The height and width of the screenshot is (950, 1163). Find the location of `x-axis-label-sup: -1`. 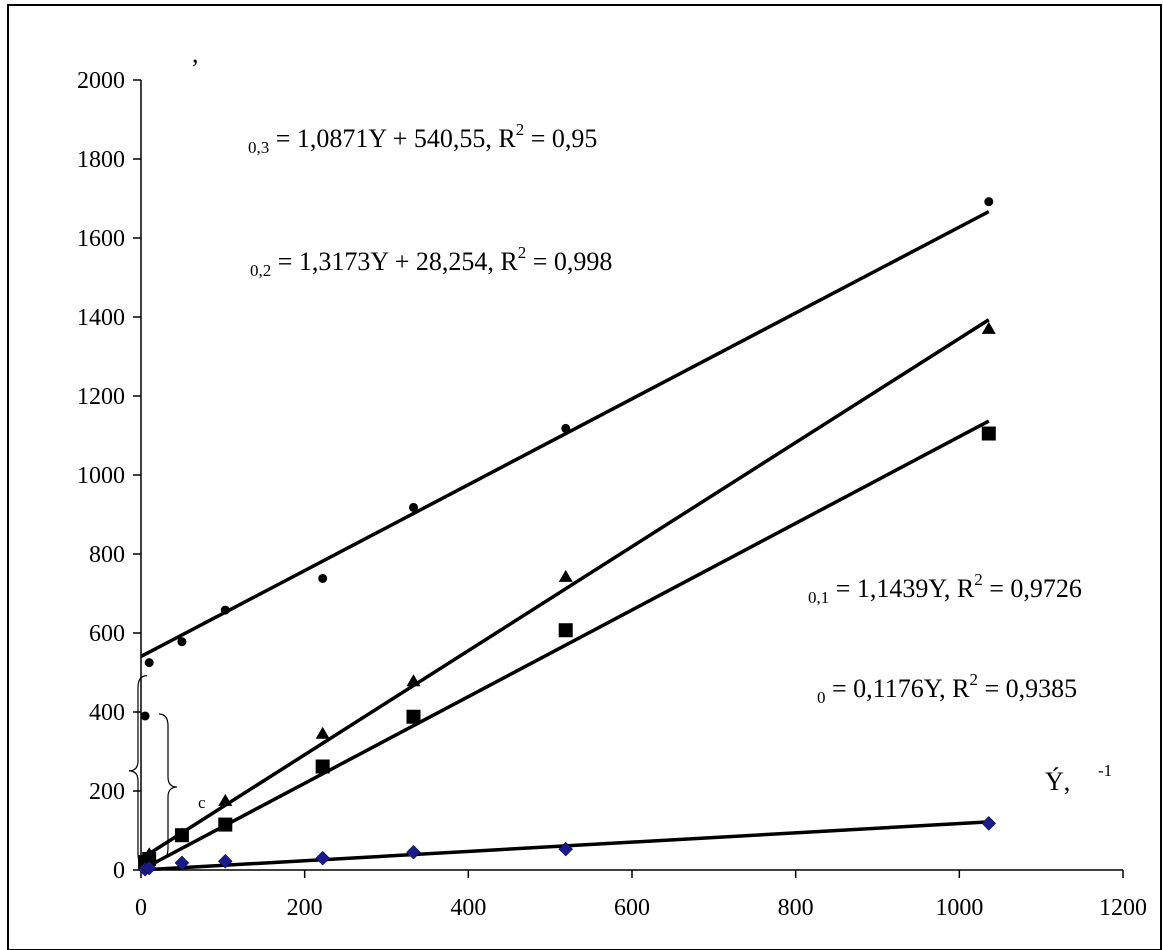

x-axis-label-sup: -1 is located at coordinates (1105, 770).